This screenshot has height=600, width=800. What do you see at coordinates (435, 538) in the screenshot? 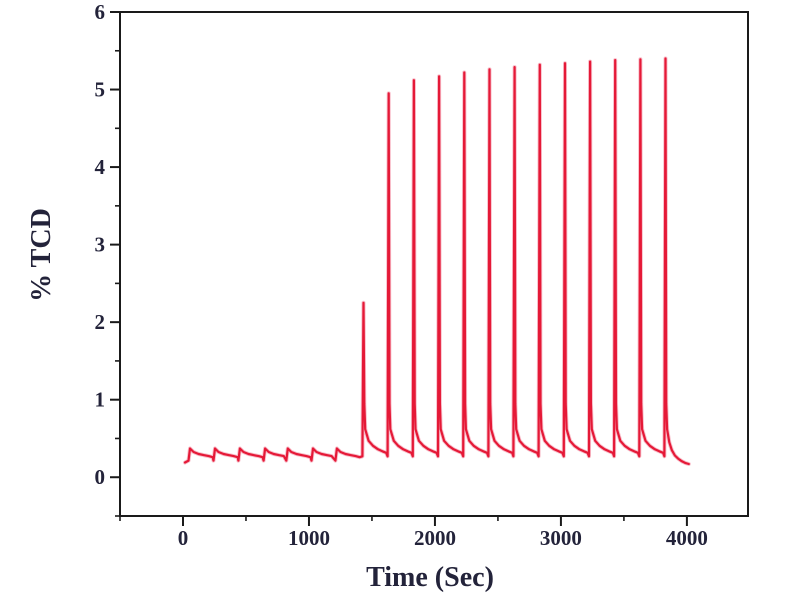
I see `x-tick-label: 2000` at bounding box center [435, 538].